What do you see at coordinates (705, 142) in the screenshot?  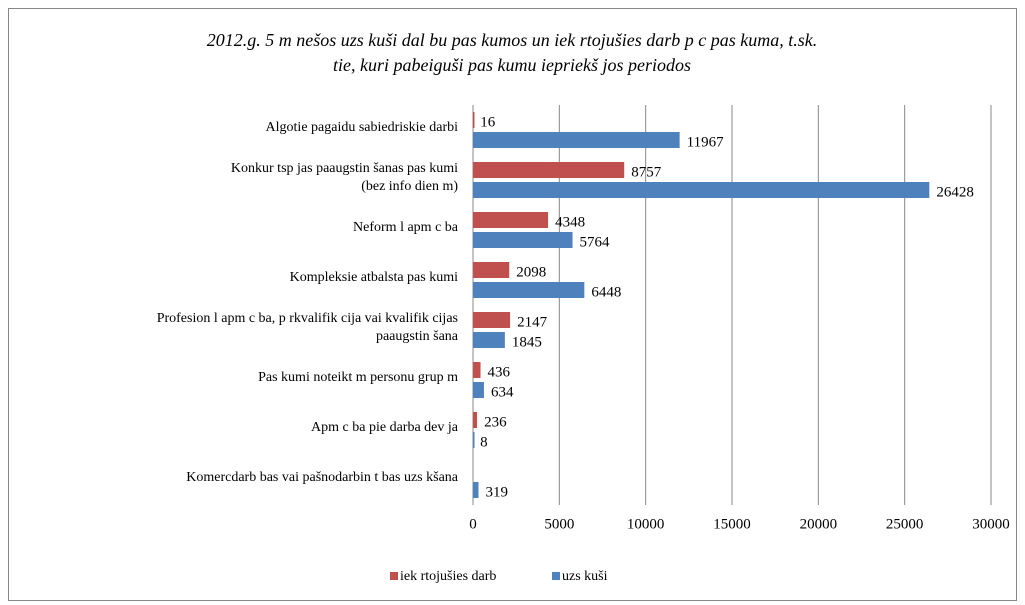 I see `data-label: 11967` at bounding box center [705, 142].